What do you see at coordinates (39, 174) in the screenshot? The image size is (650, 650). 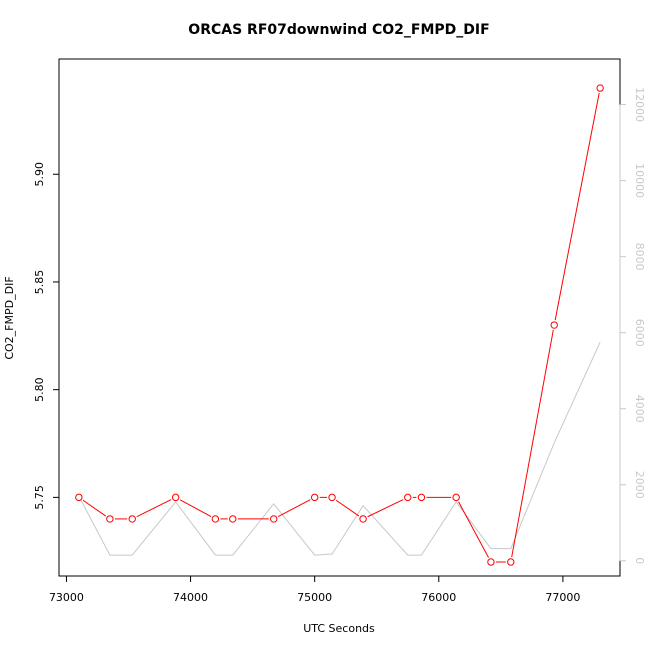 I see `y-tick-label: 5.90` at bounding box center [39, 174].